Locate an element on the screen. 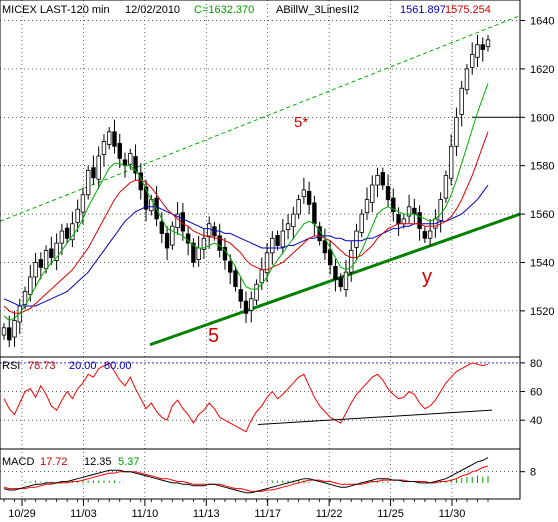 This screenshot has height=522, width=558. rsi-tick-label: 40 is located at coordinates (536, 421).